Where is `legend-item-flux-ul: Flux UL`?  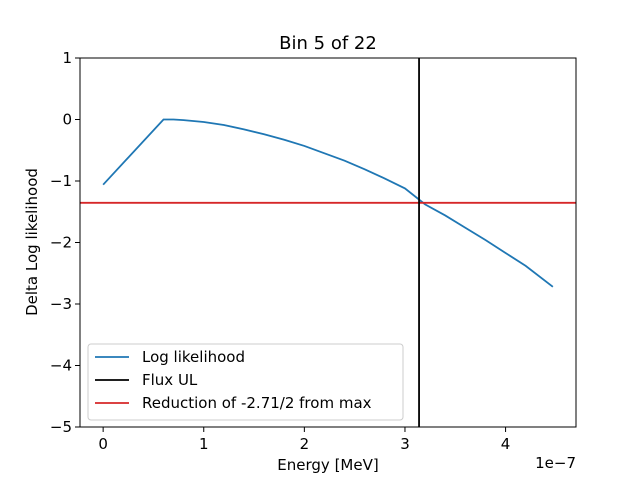 legend-item-flux-ul: Flux UL is located at coordinates (146, 380).